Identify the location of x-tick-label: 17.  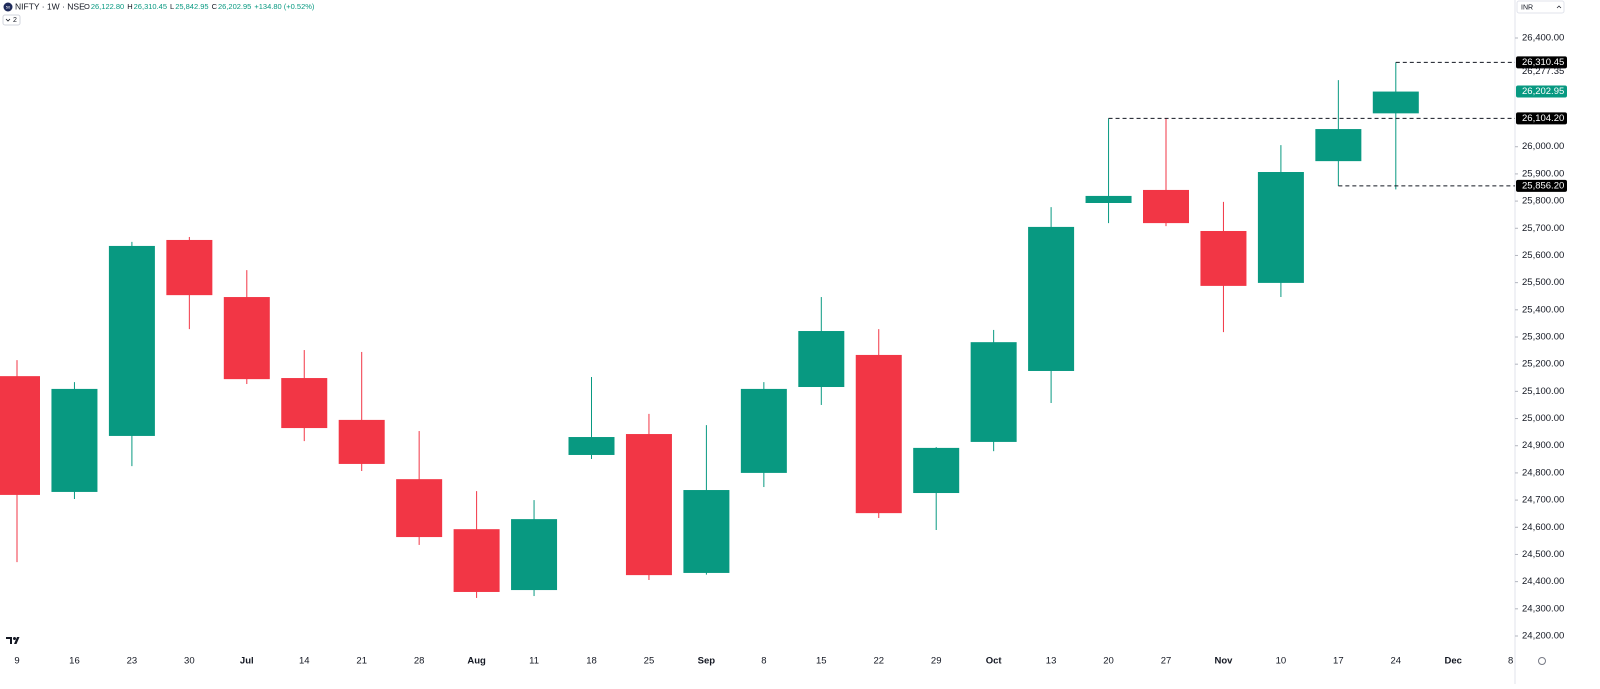
(1338, 661).